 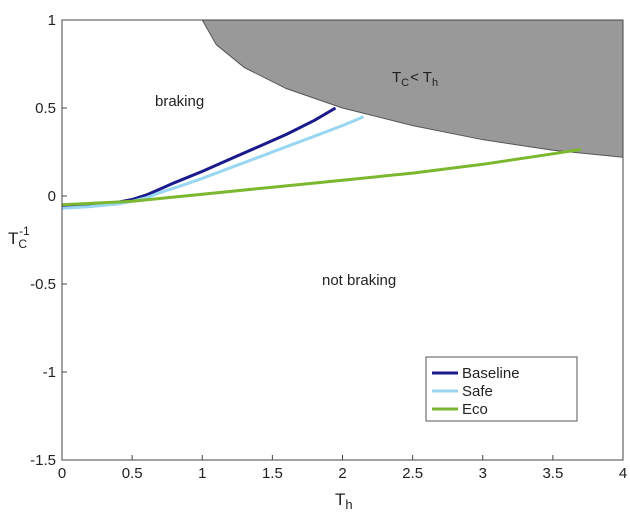 What do you see at coordinates (52, 196) in the screenshot?
I see `y-tick-label: 0` at bounding box center [52, 196].